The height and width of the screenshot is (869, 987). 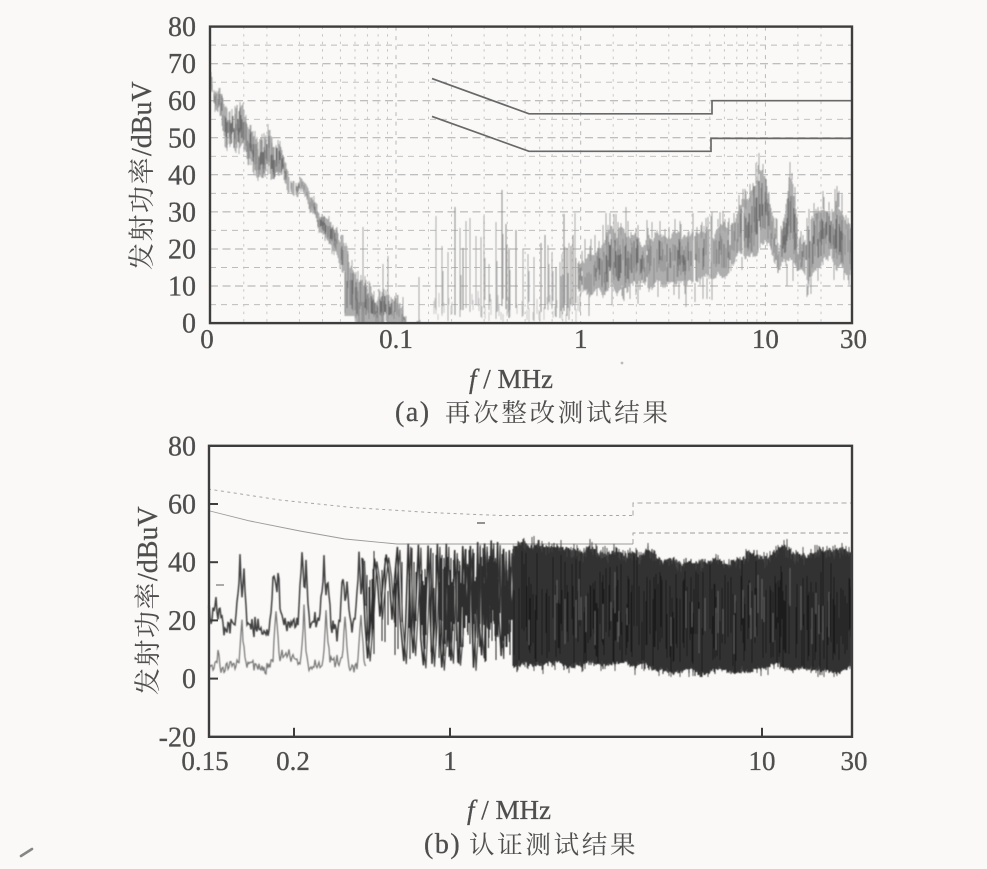 I want to click on svg-text: -20, so click(x=177, y=737).